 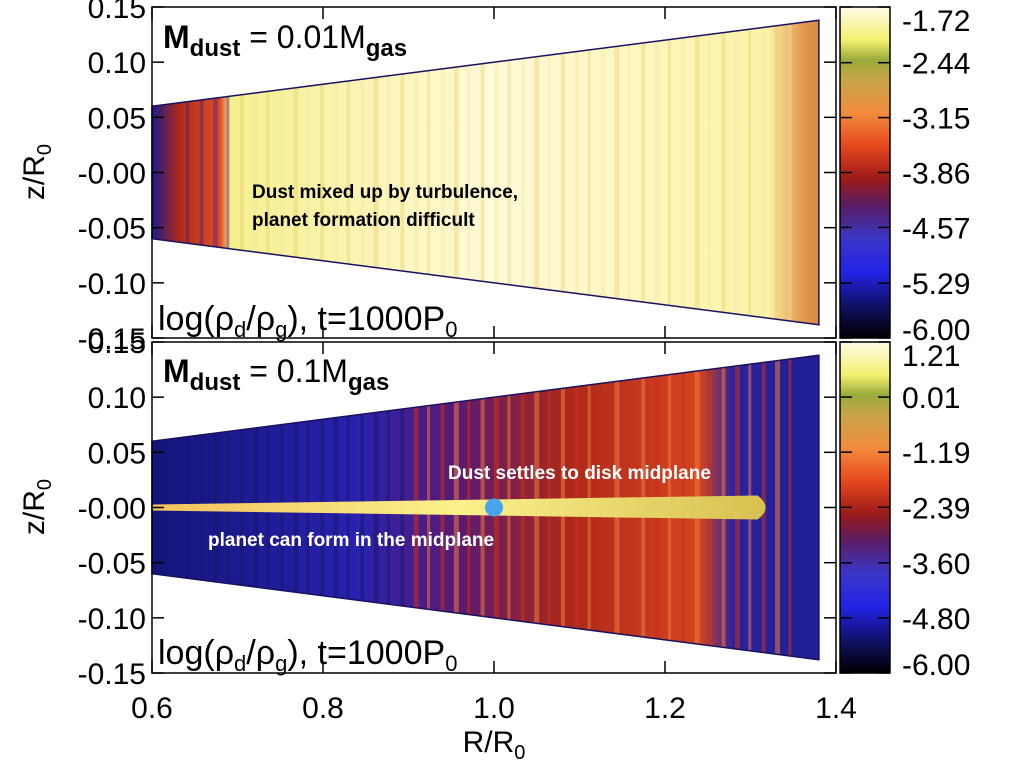 I want to click on x-tick-label: 1.2, so click(x=665, y=708).